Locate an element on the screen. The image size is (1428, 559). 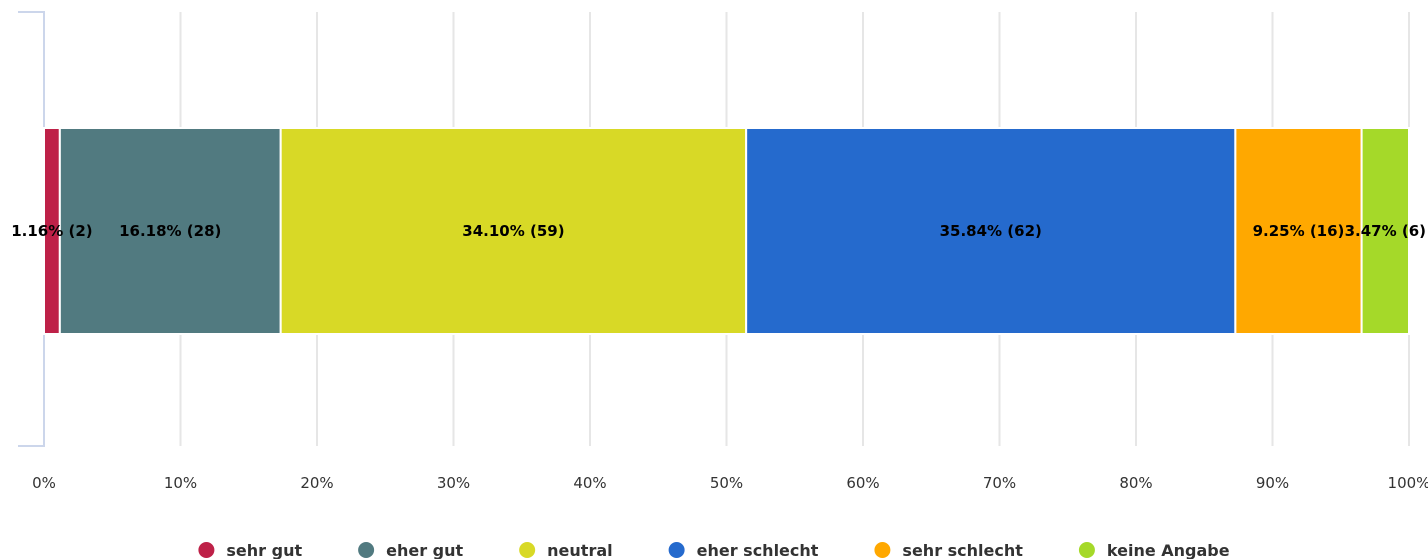
legend-item: eher gut is located at coordinates (411, 550).